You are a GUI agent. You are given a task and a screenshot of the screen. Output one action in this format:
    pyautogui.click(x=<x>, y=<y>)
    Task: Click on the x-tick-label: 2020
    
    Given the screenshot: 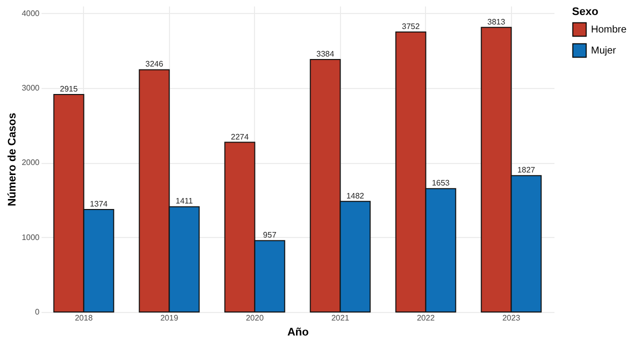 What is the action you would take?
    pyautogui.click(x=255, y=318)
    